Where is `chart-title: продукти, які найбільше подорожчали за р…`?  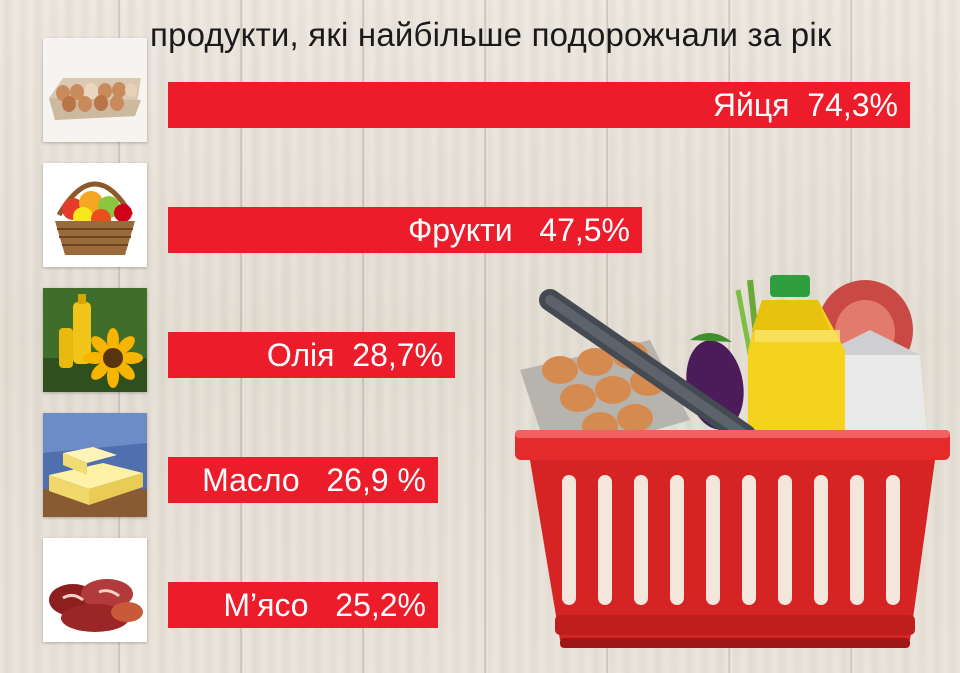 chart-title: продукти, які найбільше подорожчали за р… is located at coordinates (491, 34).